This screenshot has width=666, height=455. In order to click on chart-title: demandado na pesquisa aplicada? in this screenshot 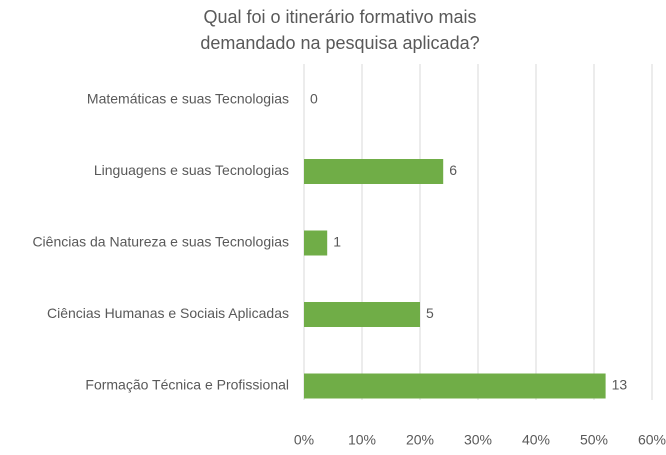, I will do `click(339, 43)`.